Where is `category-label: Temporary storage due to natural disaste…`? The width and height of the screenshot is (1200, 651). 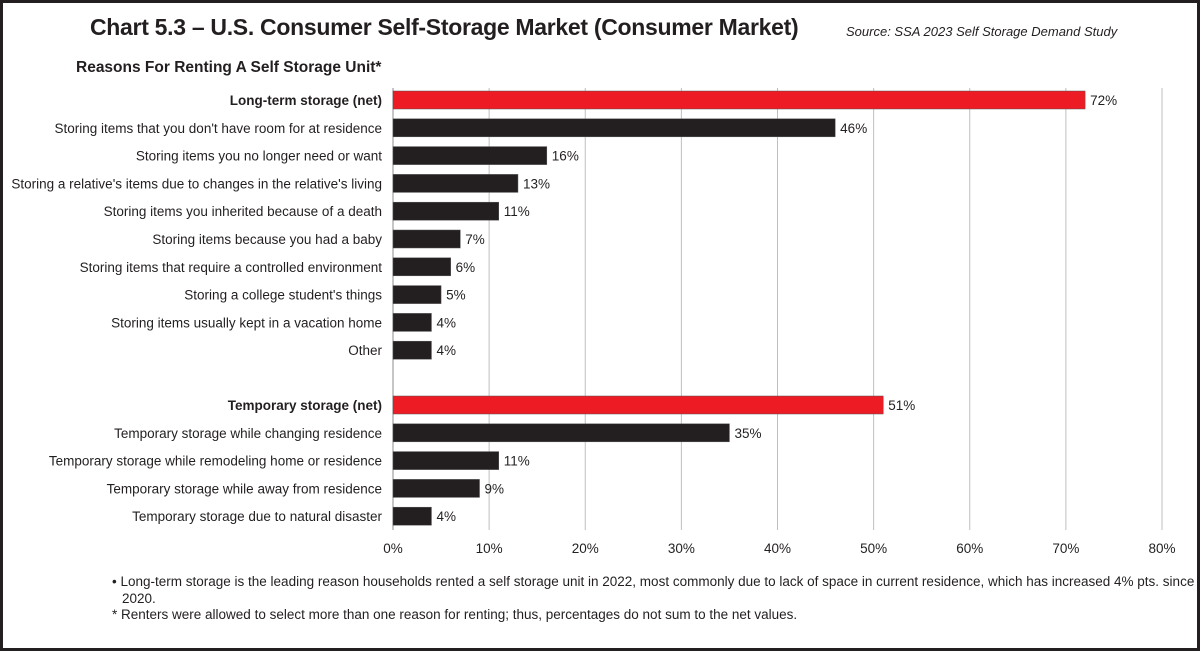 category-label: Temporary storage due to natural disaste… is located at coordinates (257, 516).